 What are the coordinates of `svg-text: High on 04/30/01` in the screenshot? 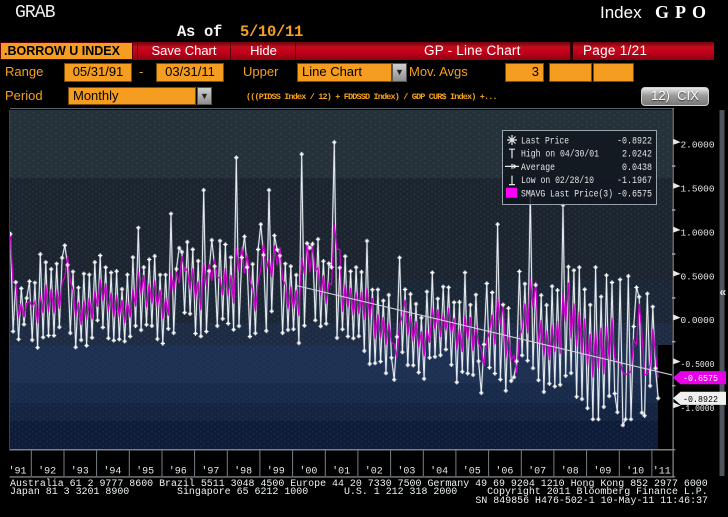 It's located at (560, 155).